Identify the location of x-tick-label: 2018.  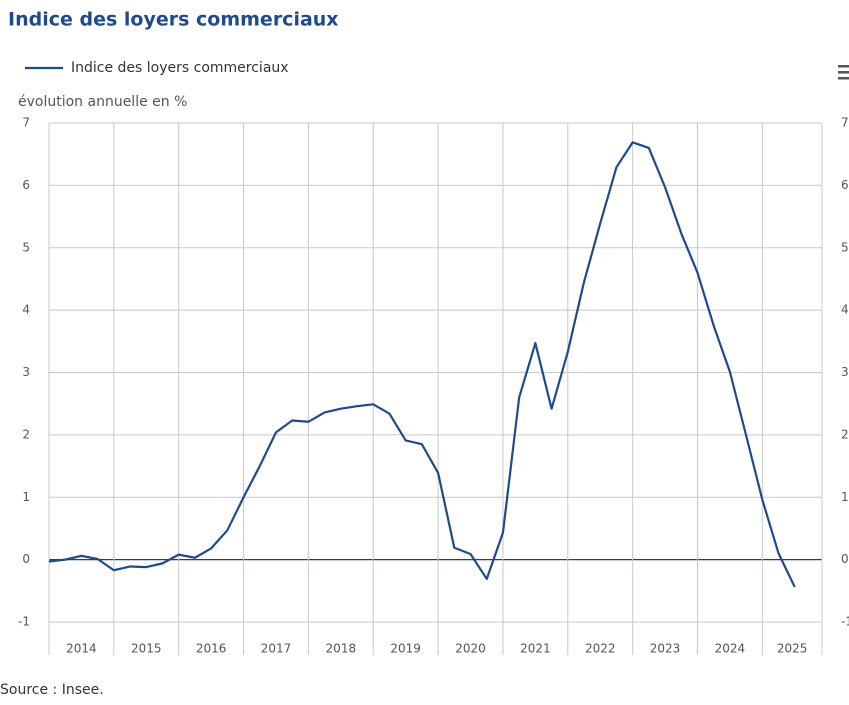
(341, 649).